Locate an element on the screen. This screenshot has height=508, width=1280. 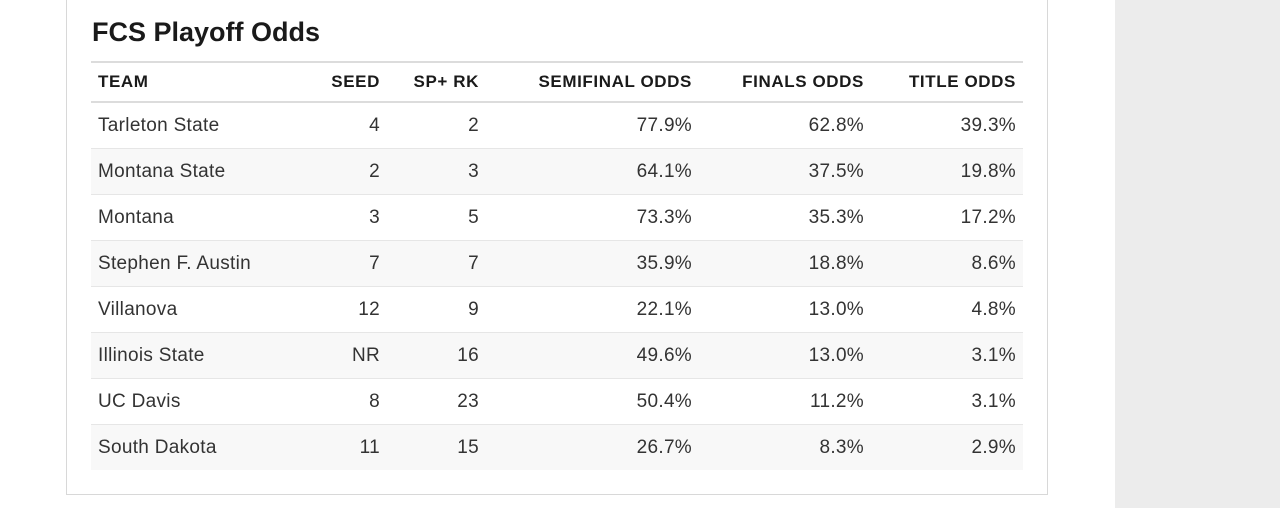
table-cell: 39.3% is located at coordinates (947, 125).